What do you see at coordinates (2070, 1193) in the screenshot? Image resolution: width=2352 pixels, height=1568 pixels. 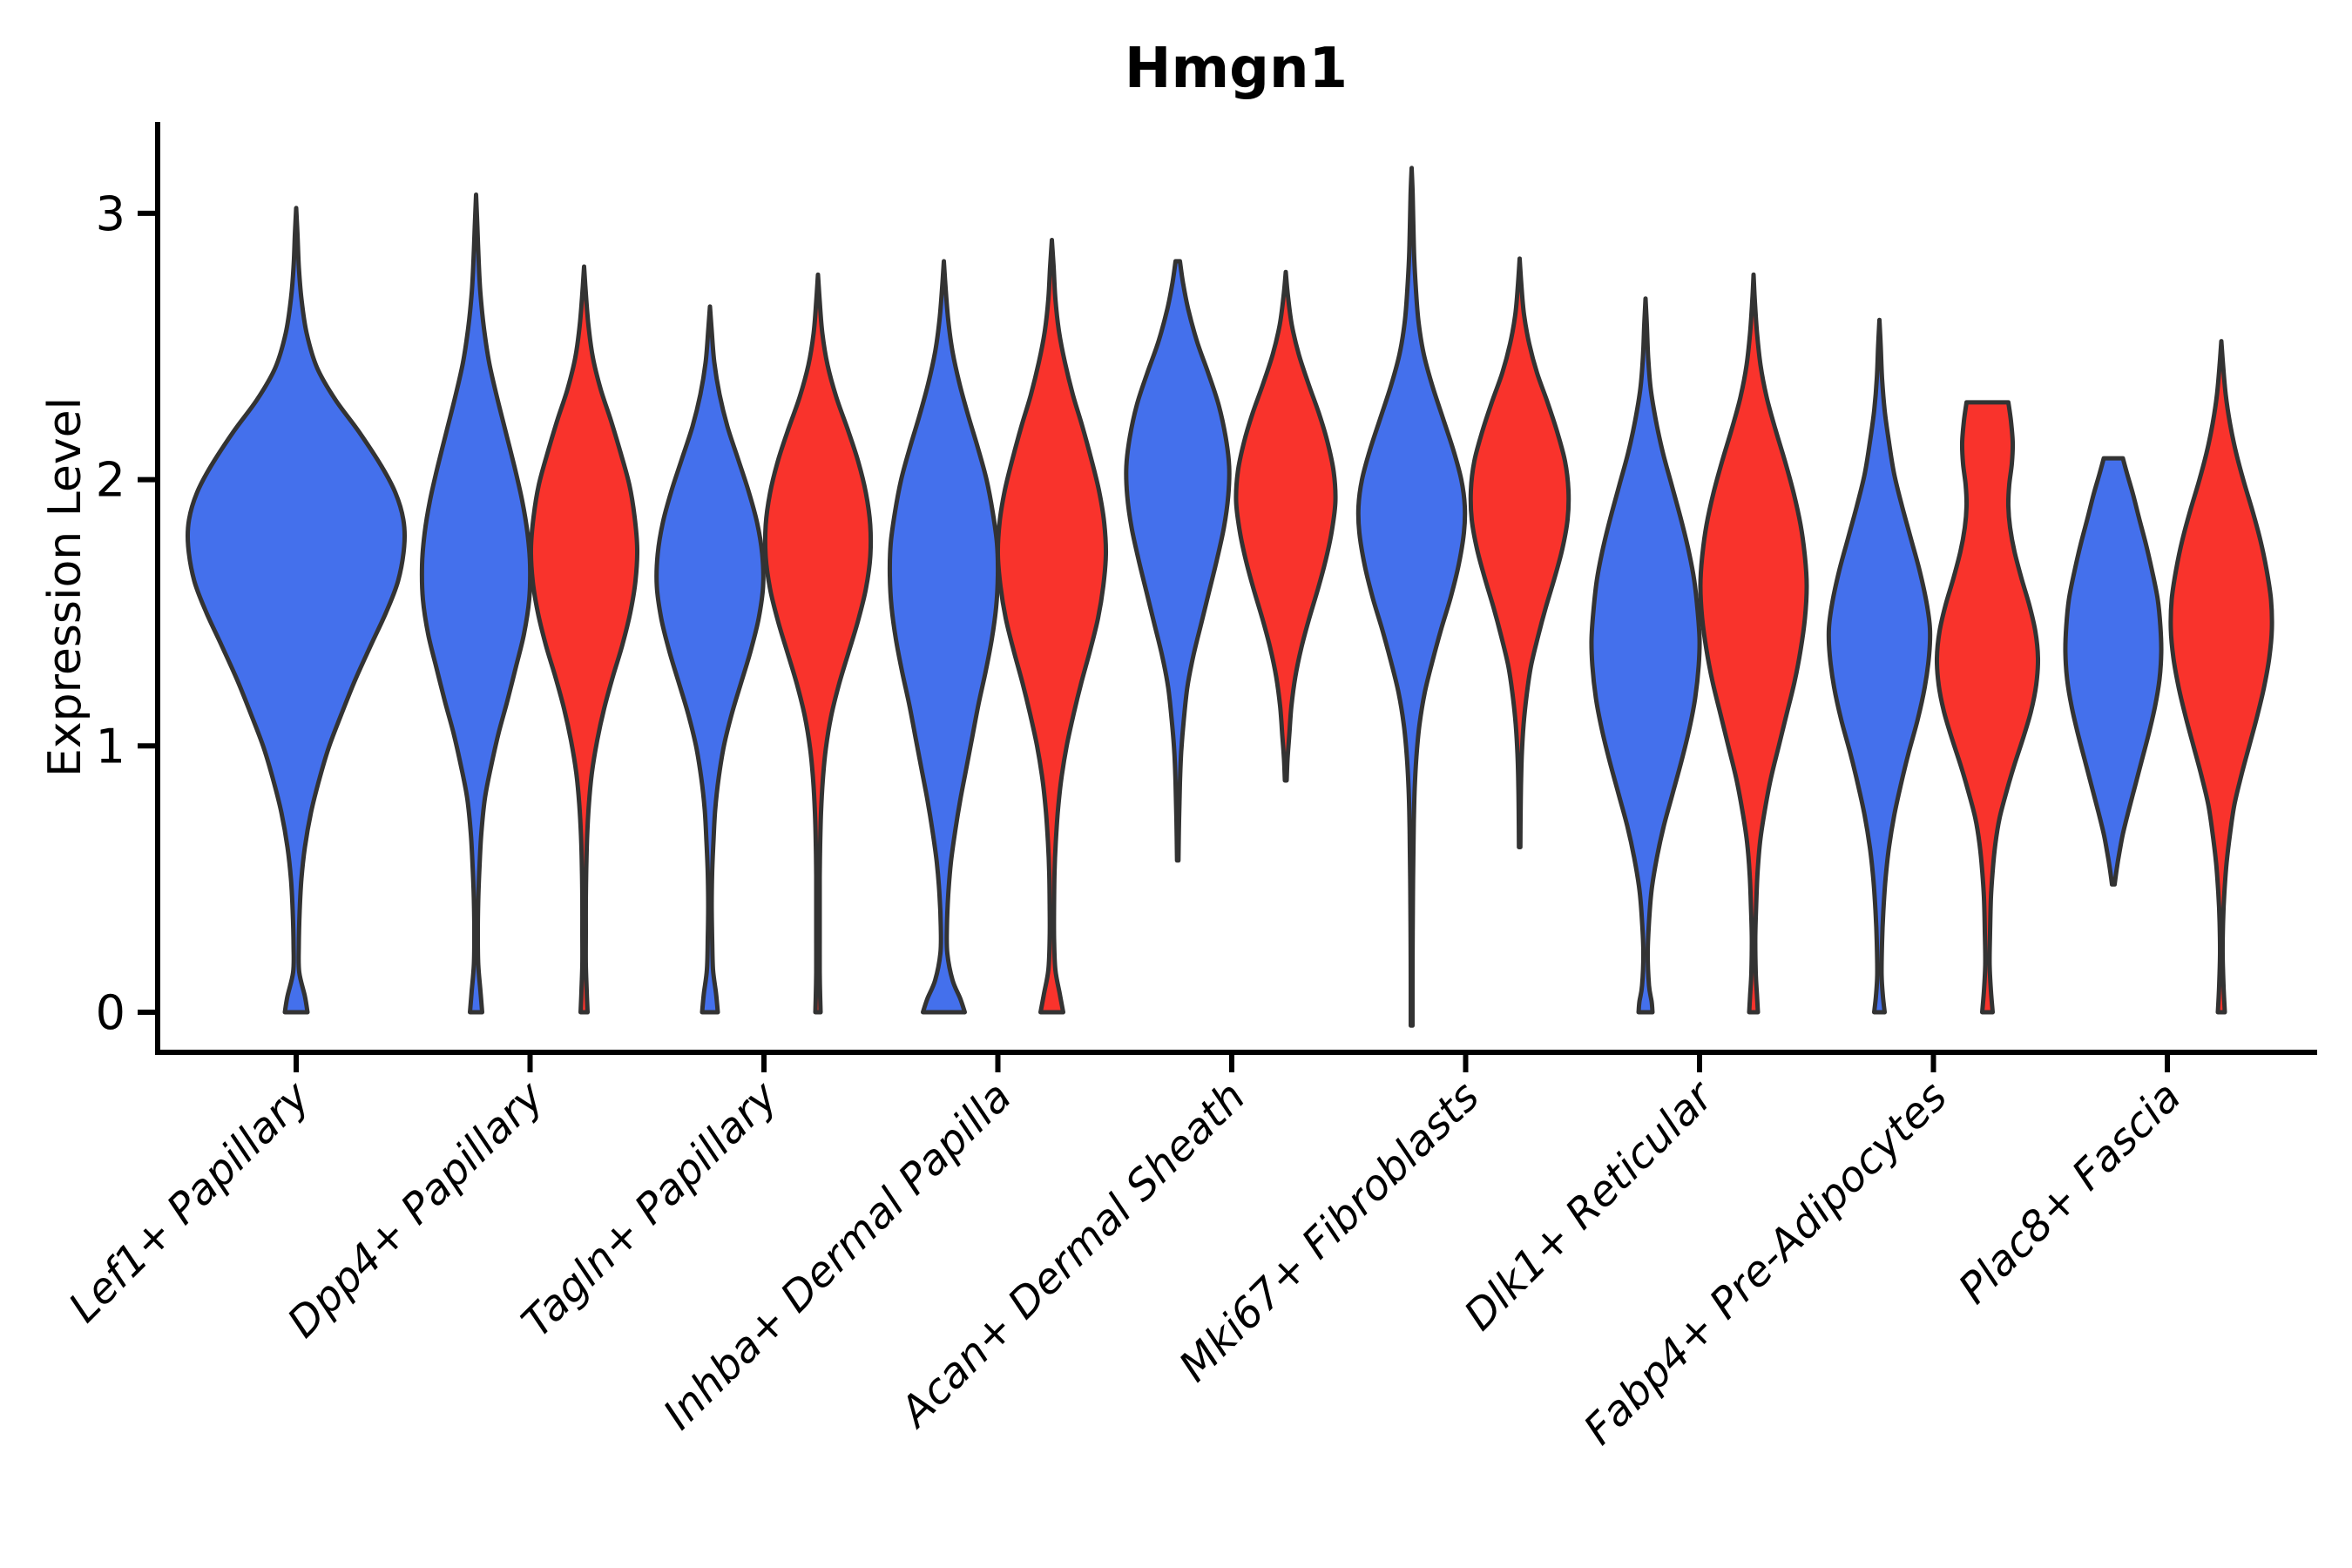 I see `x-tick-label-plac8-fascia: Plac8+ Fascia` at bounding box center [2070, 1193].